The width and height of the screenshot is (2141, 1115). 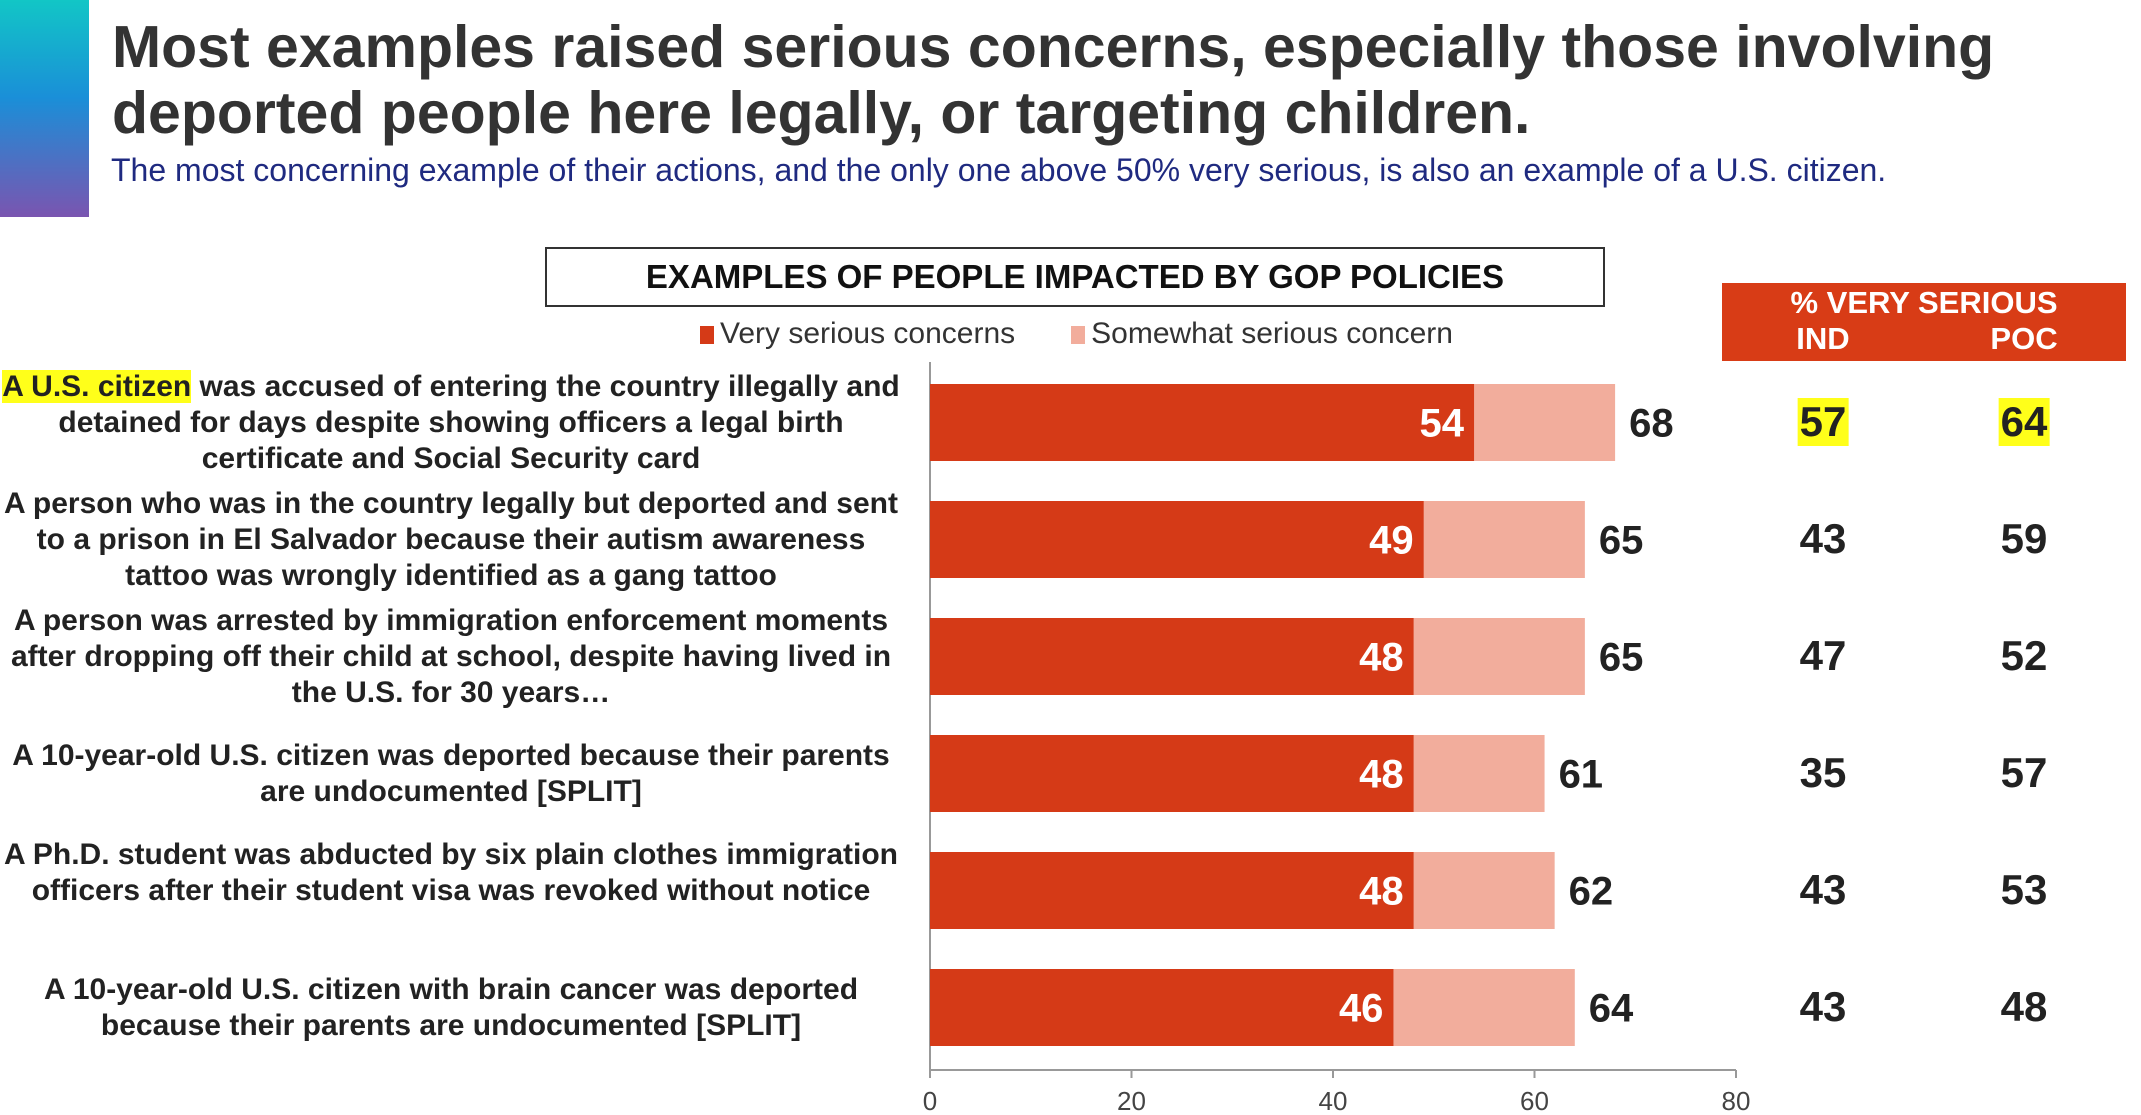 What do you see at coordinates (857, 334) in the screenshot?
I see `legend-very-serious: Very serious concerns` at bounding box center [857, 334].